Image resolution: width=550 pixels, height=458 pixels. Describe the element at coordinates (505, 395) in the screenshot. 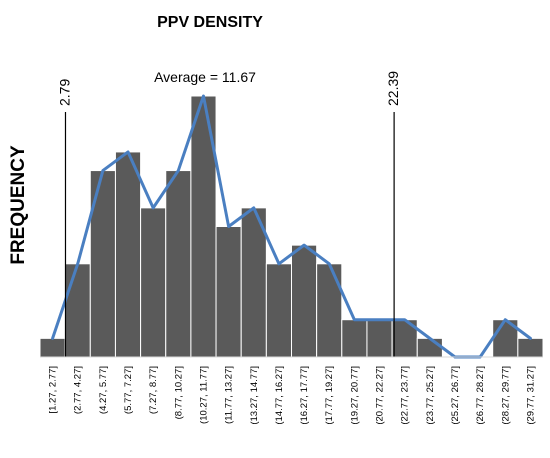

I see `x-tick-label-18: (28.27, 29.77]` at that location.